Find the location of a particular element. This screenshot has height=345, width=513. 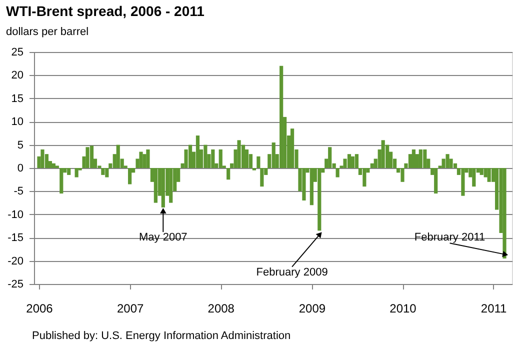

annotation: February 2011 is located at coordinates (450, 238).